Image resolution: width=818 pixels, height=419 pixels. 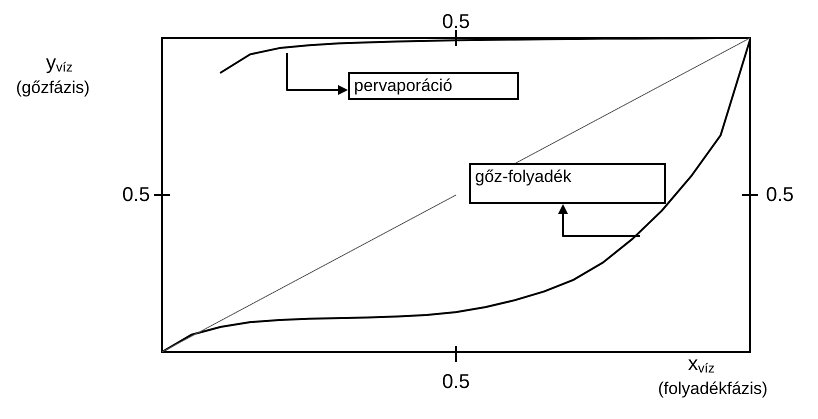 What do you see at coordinates (53, 74) in the screenshot?
I see `y-axis-title: yvíz (gőzfázis)` at bounding box center [53, 74].